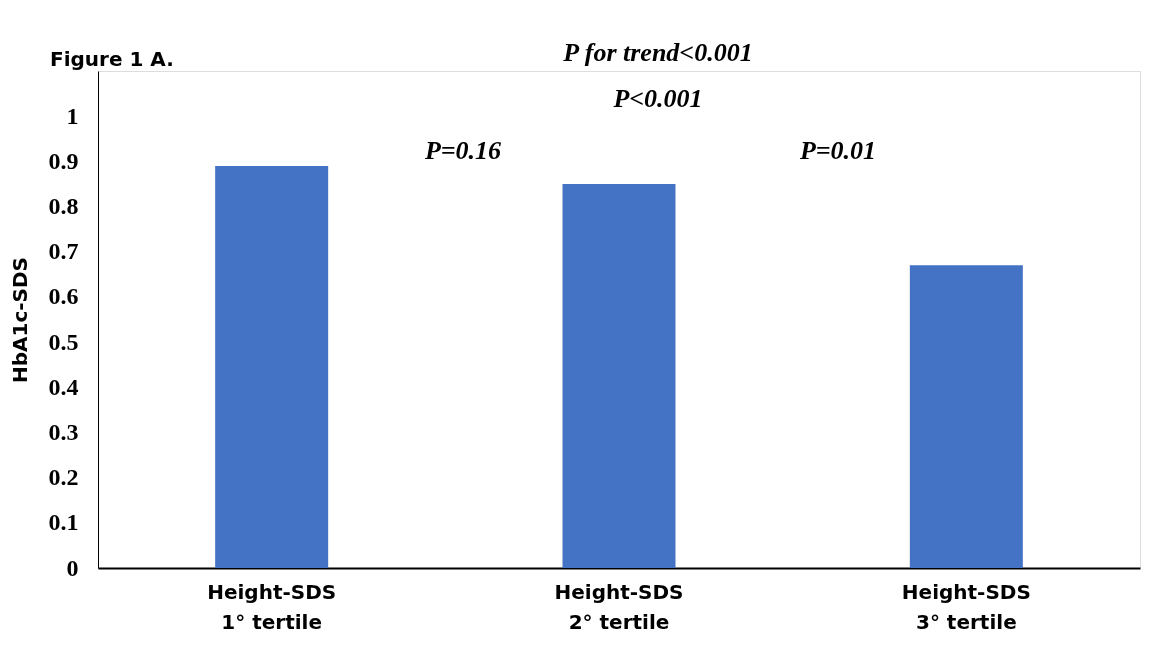 The image size is (1163, 652). What do you see at coordinates (63, 341) in the screenshot?
I see `y-tick-label: 0.5` at bounding box center [63, 341].